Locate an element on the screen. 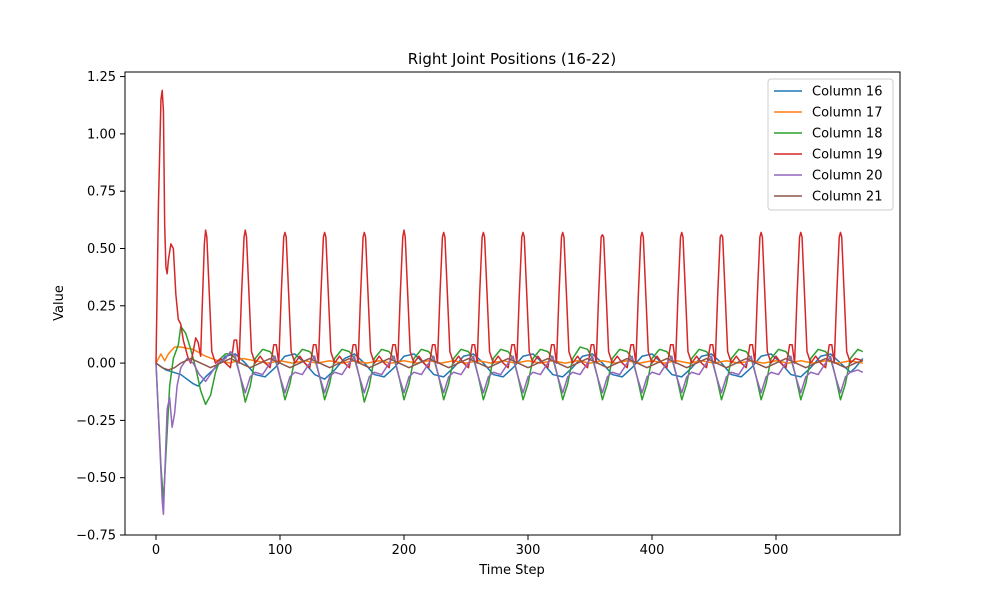 The image size is (1000, 600). y-tick-label: 0.75 is located at coordinates (101, 192).